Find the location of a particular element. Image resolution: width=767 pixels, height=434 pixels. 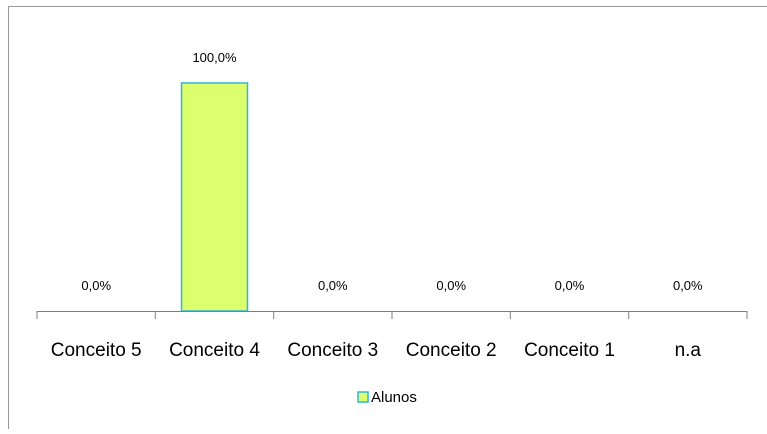

x-tick-label: Conceito 1 is located at coordinates (569, 350).